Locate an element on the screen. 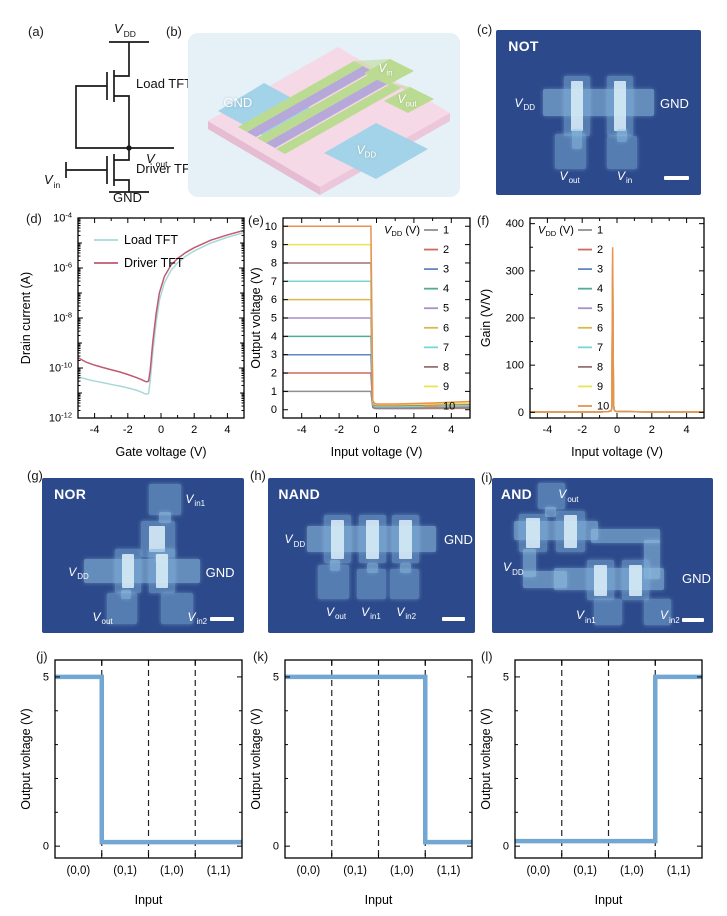  circuit-schematic-drawing is located at coordinates (119, 117).